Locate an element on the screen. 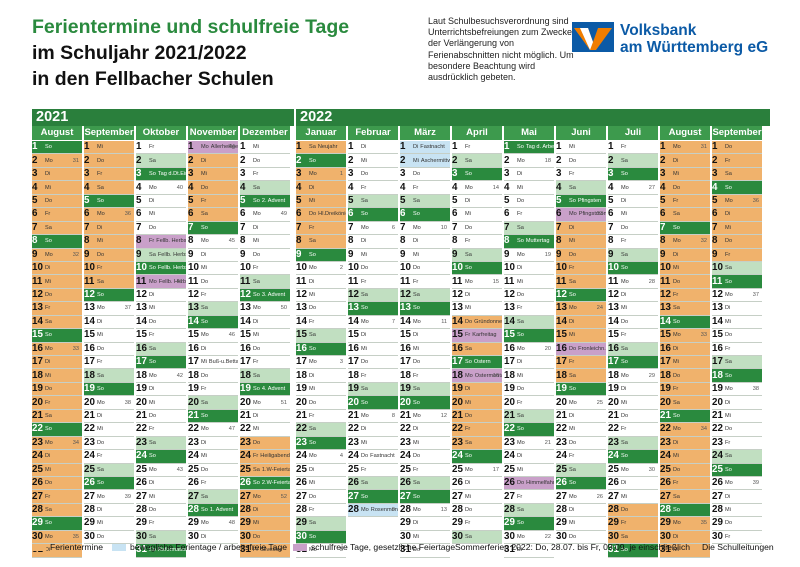 The width and height of the screenshot is (800, 567). day-number: 8 is located at coordinates (559, 241).